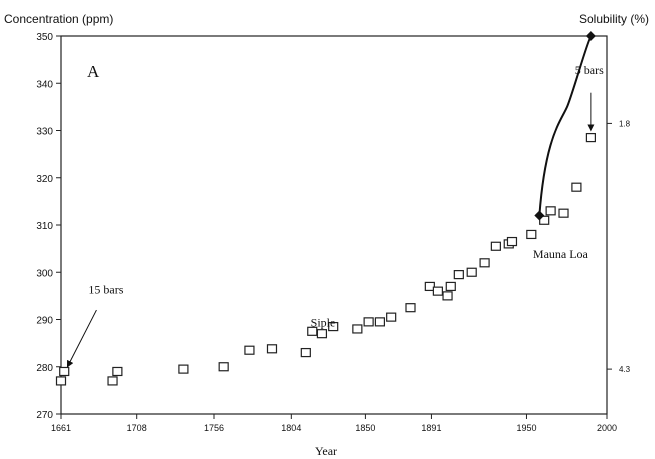  I want to click on y2-axis-label: Solubility (%), so click(614, 19).